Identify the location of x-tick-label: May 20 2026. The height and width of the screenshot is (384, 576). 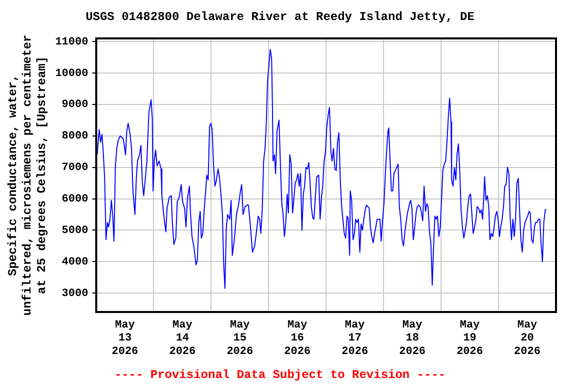
(527, 338).